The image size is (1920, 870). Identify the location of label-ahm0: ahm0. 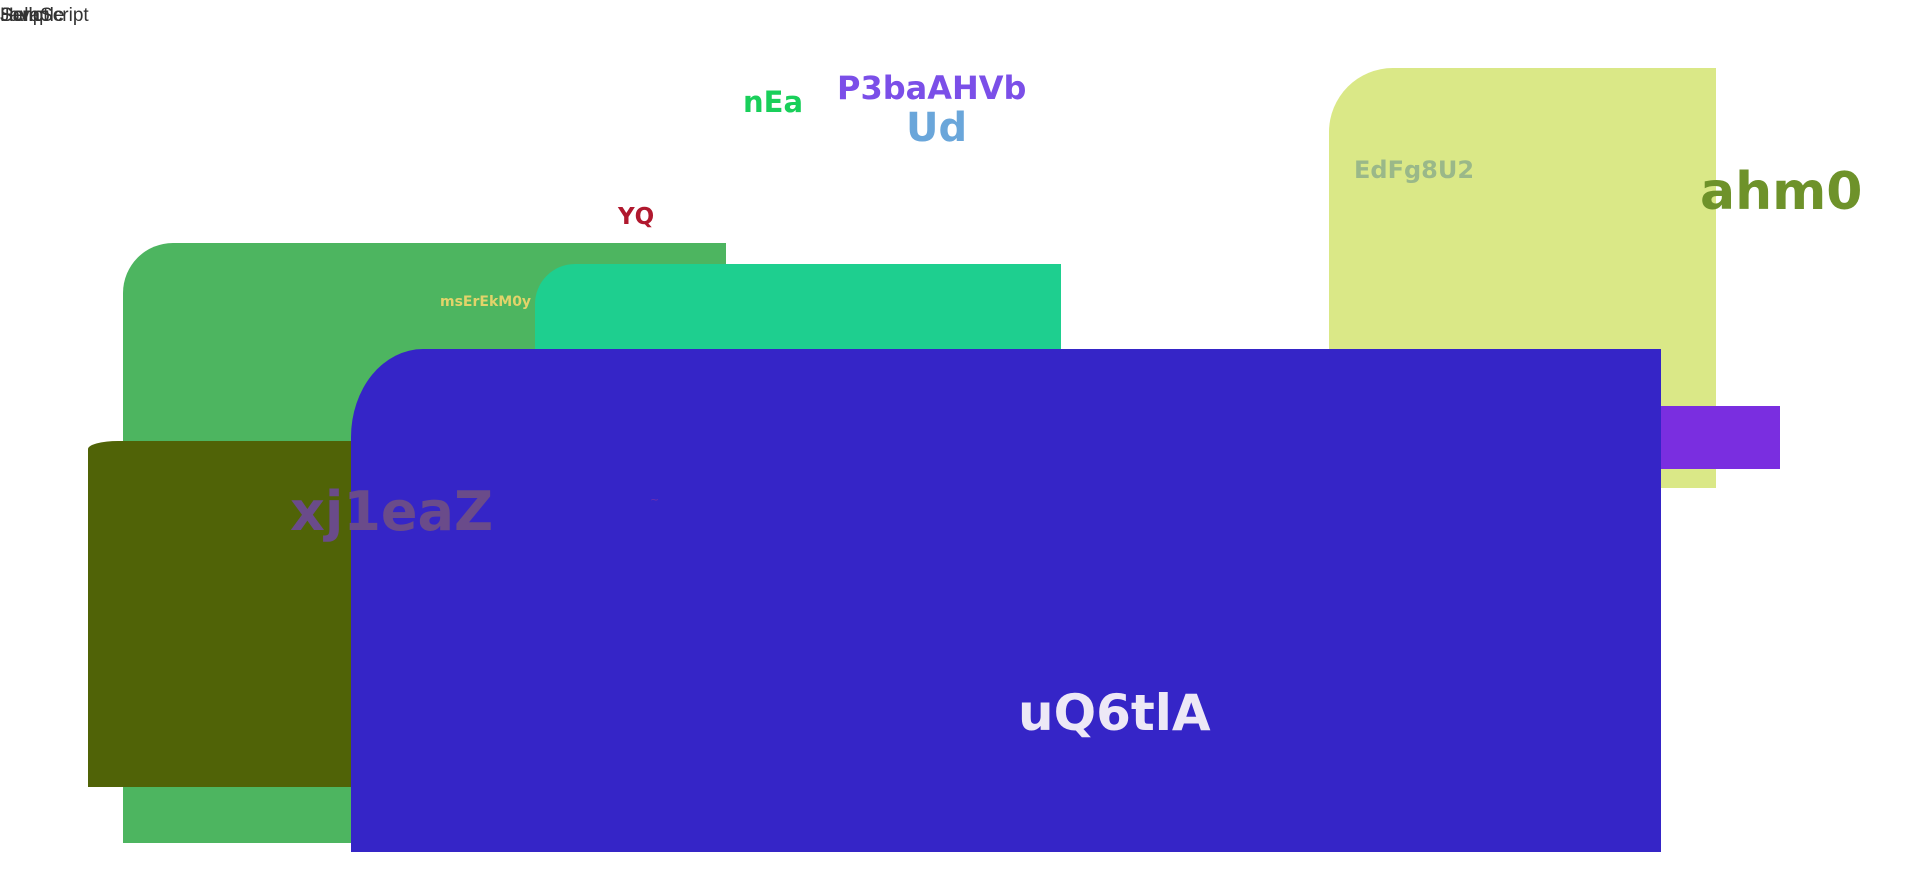
(1781, 192).